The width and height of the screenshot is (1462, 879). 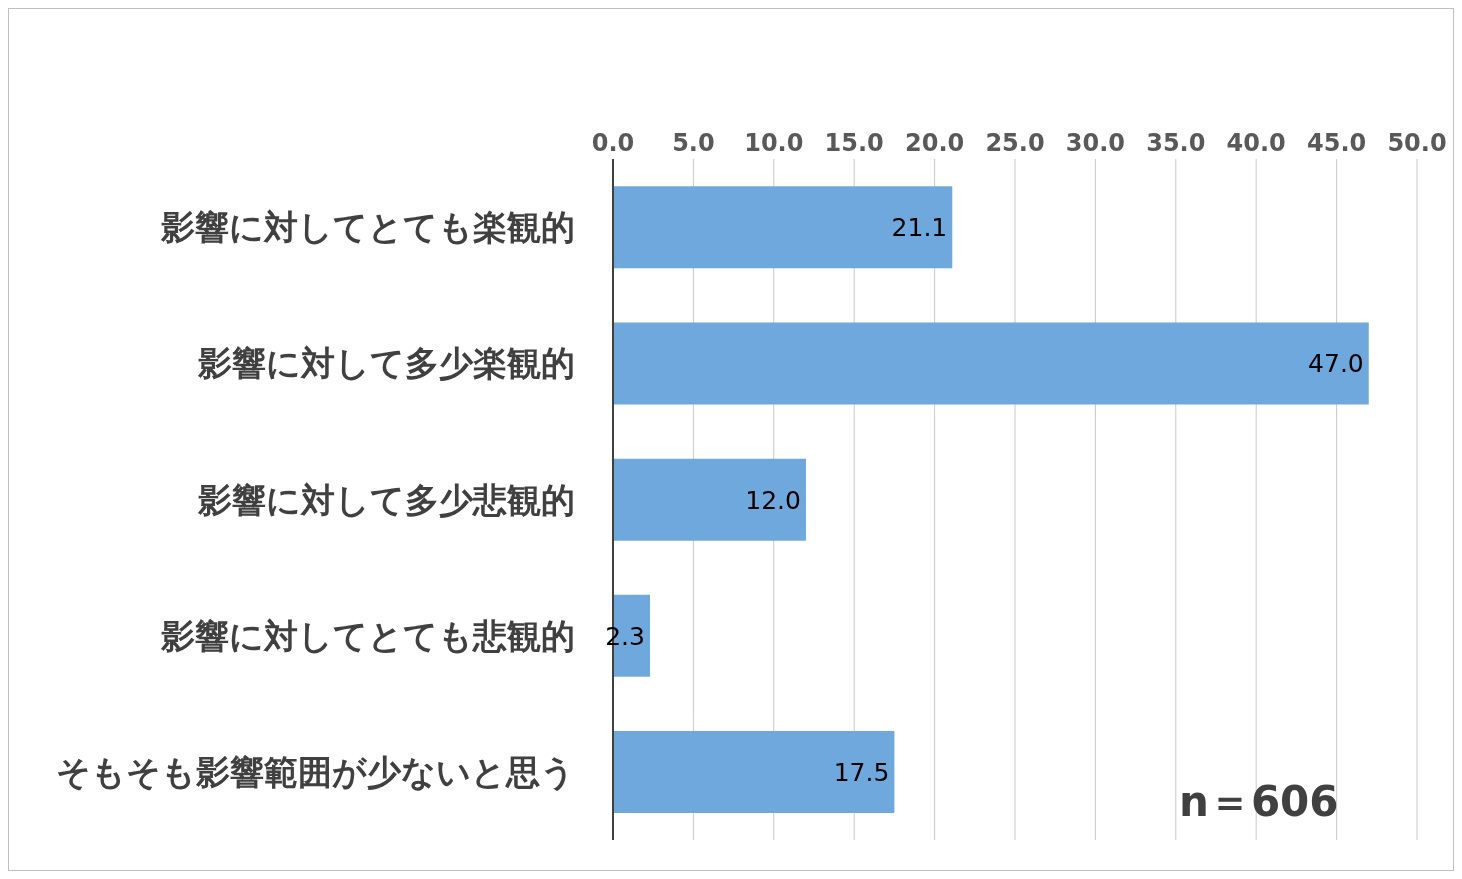 What do you see at coordinates (774, 143) in the screenshot?
I see `x-tick-label: 10.0` at bounding box center [774, 143].